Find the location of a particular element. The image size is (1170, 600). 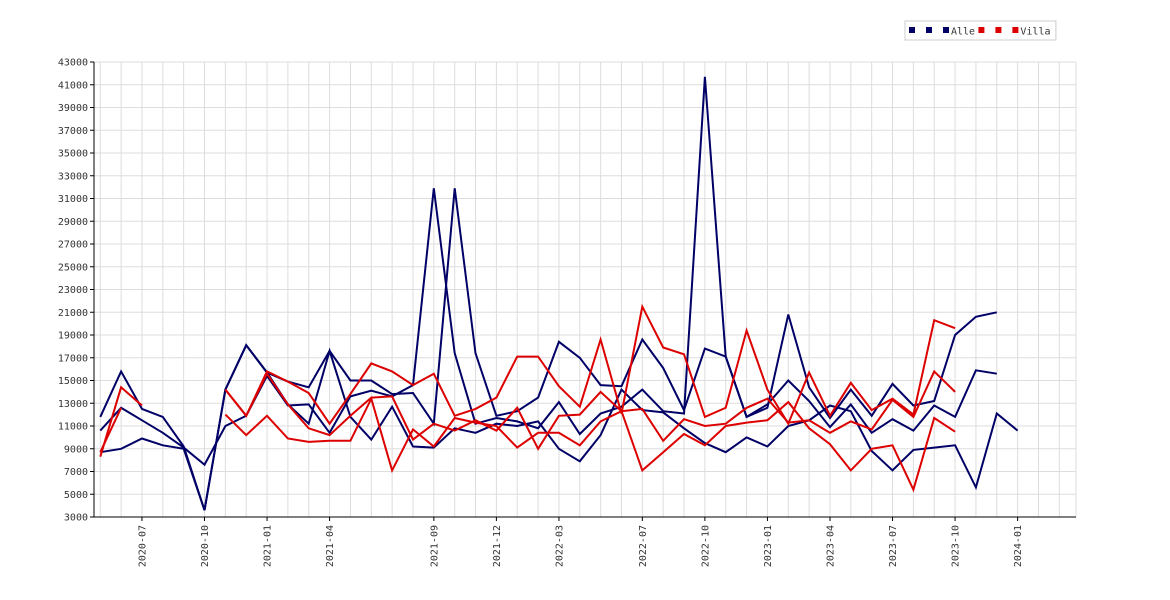

x-tick-label: 2022-10 is located at coordinates (705, 546).